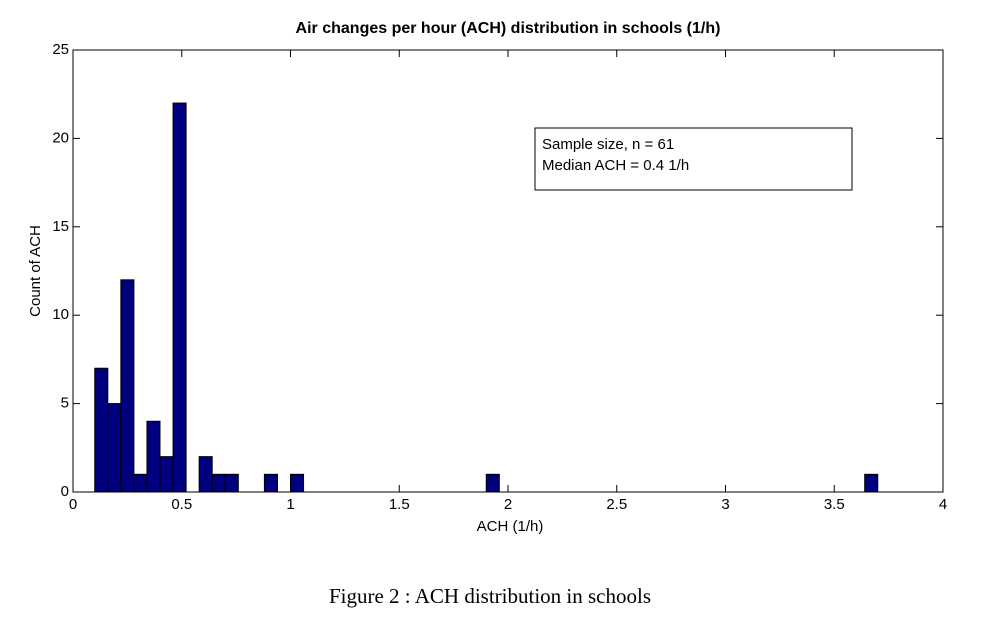 The width and height of the screenshot is (994, 634). Describe the element at coordinates (181, 504) in the screenshot. I see `x-tick-label: 0.5` at that location.